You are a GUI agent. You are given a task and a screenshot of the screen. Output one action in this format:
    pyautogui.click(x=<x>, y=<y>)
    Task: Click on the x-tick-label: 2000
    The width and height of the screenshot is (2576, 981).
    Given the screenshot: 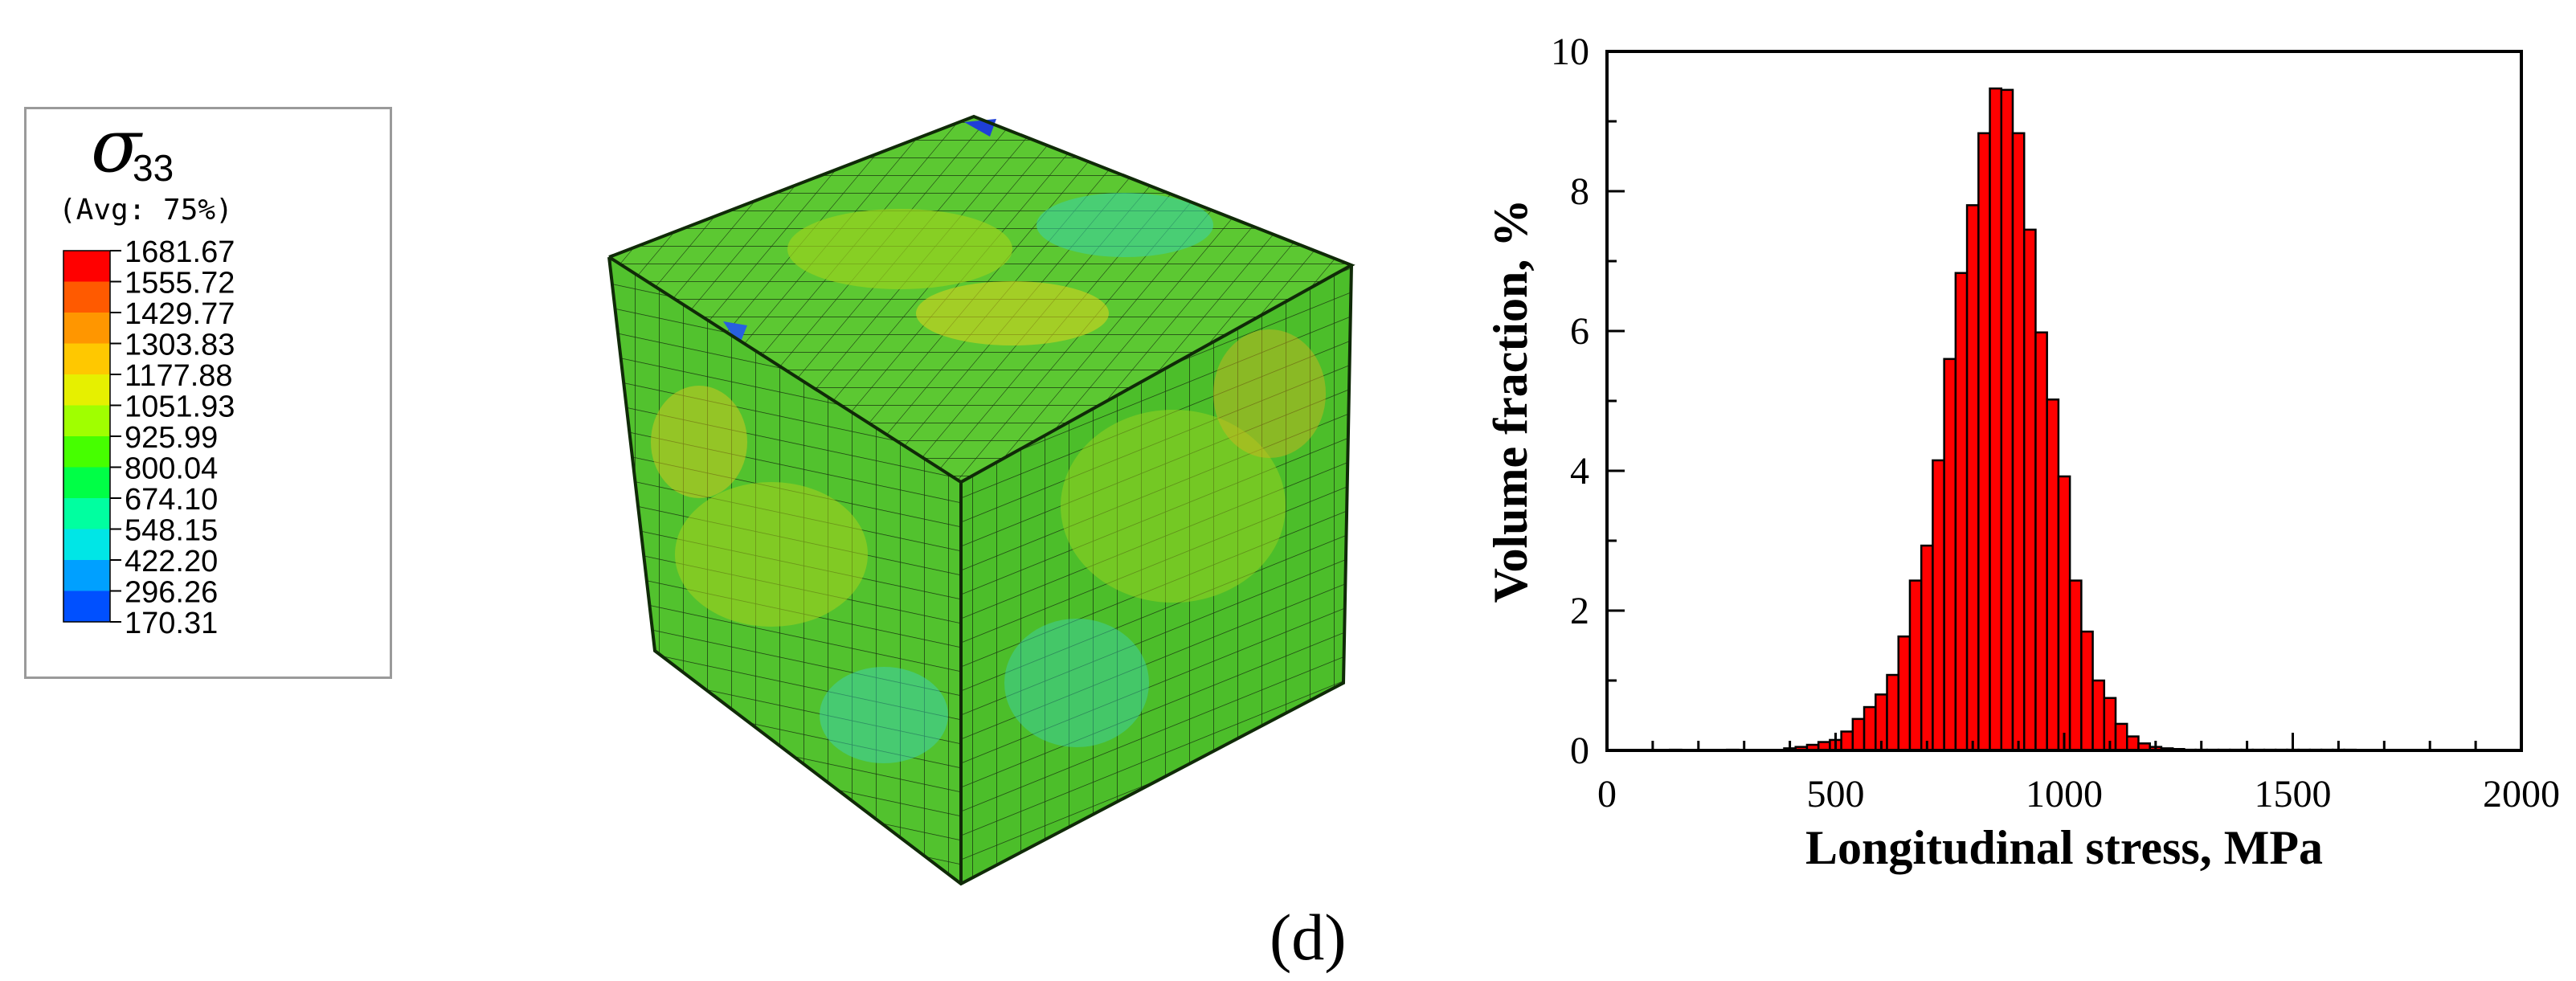 What is the action you would take?
    pyautogui.click(x=2521, y=794)
    